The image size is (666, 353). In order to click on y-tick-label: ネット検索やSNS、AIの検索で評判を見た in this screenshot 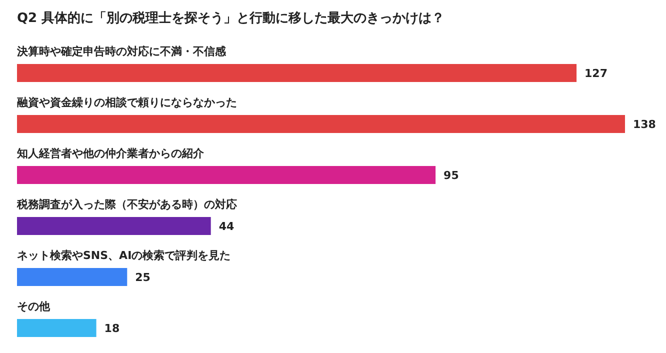, I will do `click(124, 255)`.